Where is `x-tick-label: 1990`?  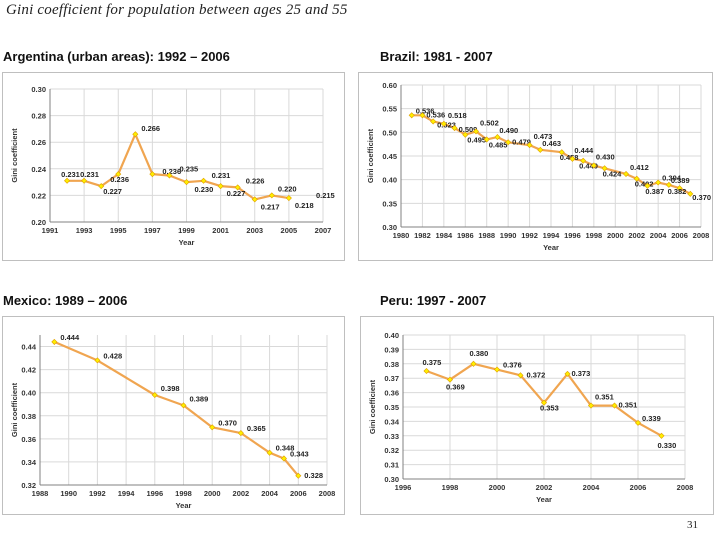 x-tick-label: 1990 is located at coordinates (68, 493).